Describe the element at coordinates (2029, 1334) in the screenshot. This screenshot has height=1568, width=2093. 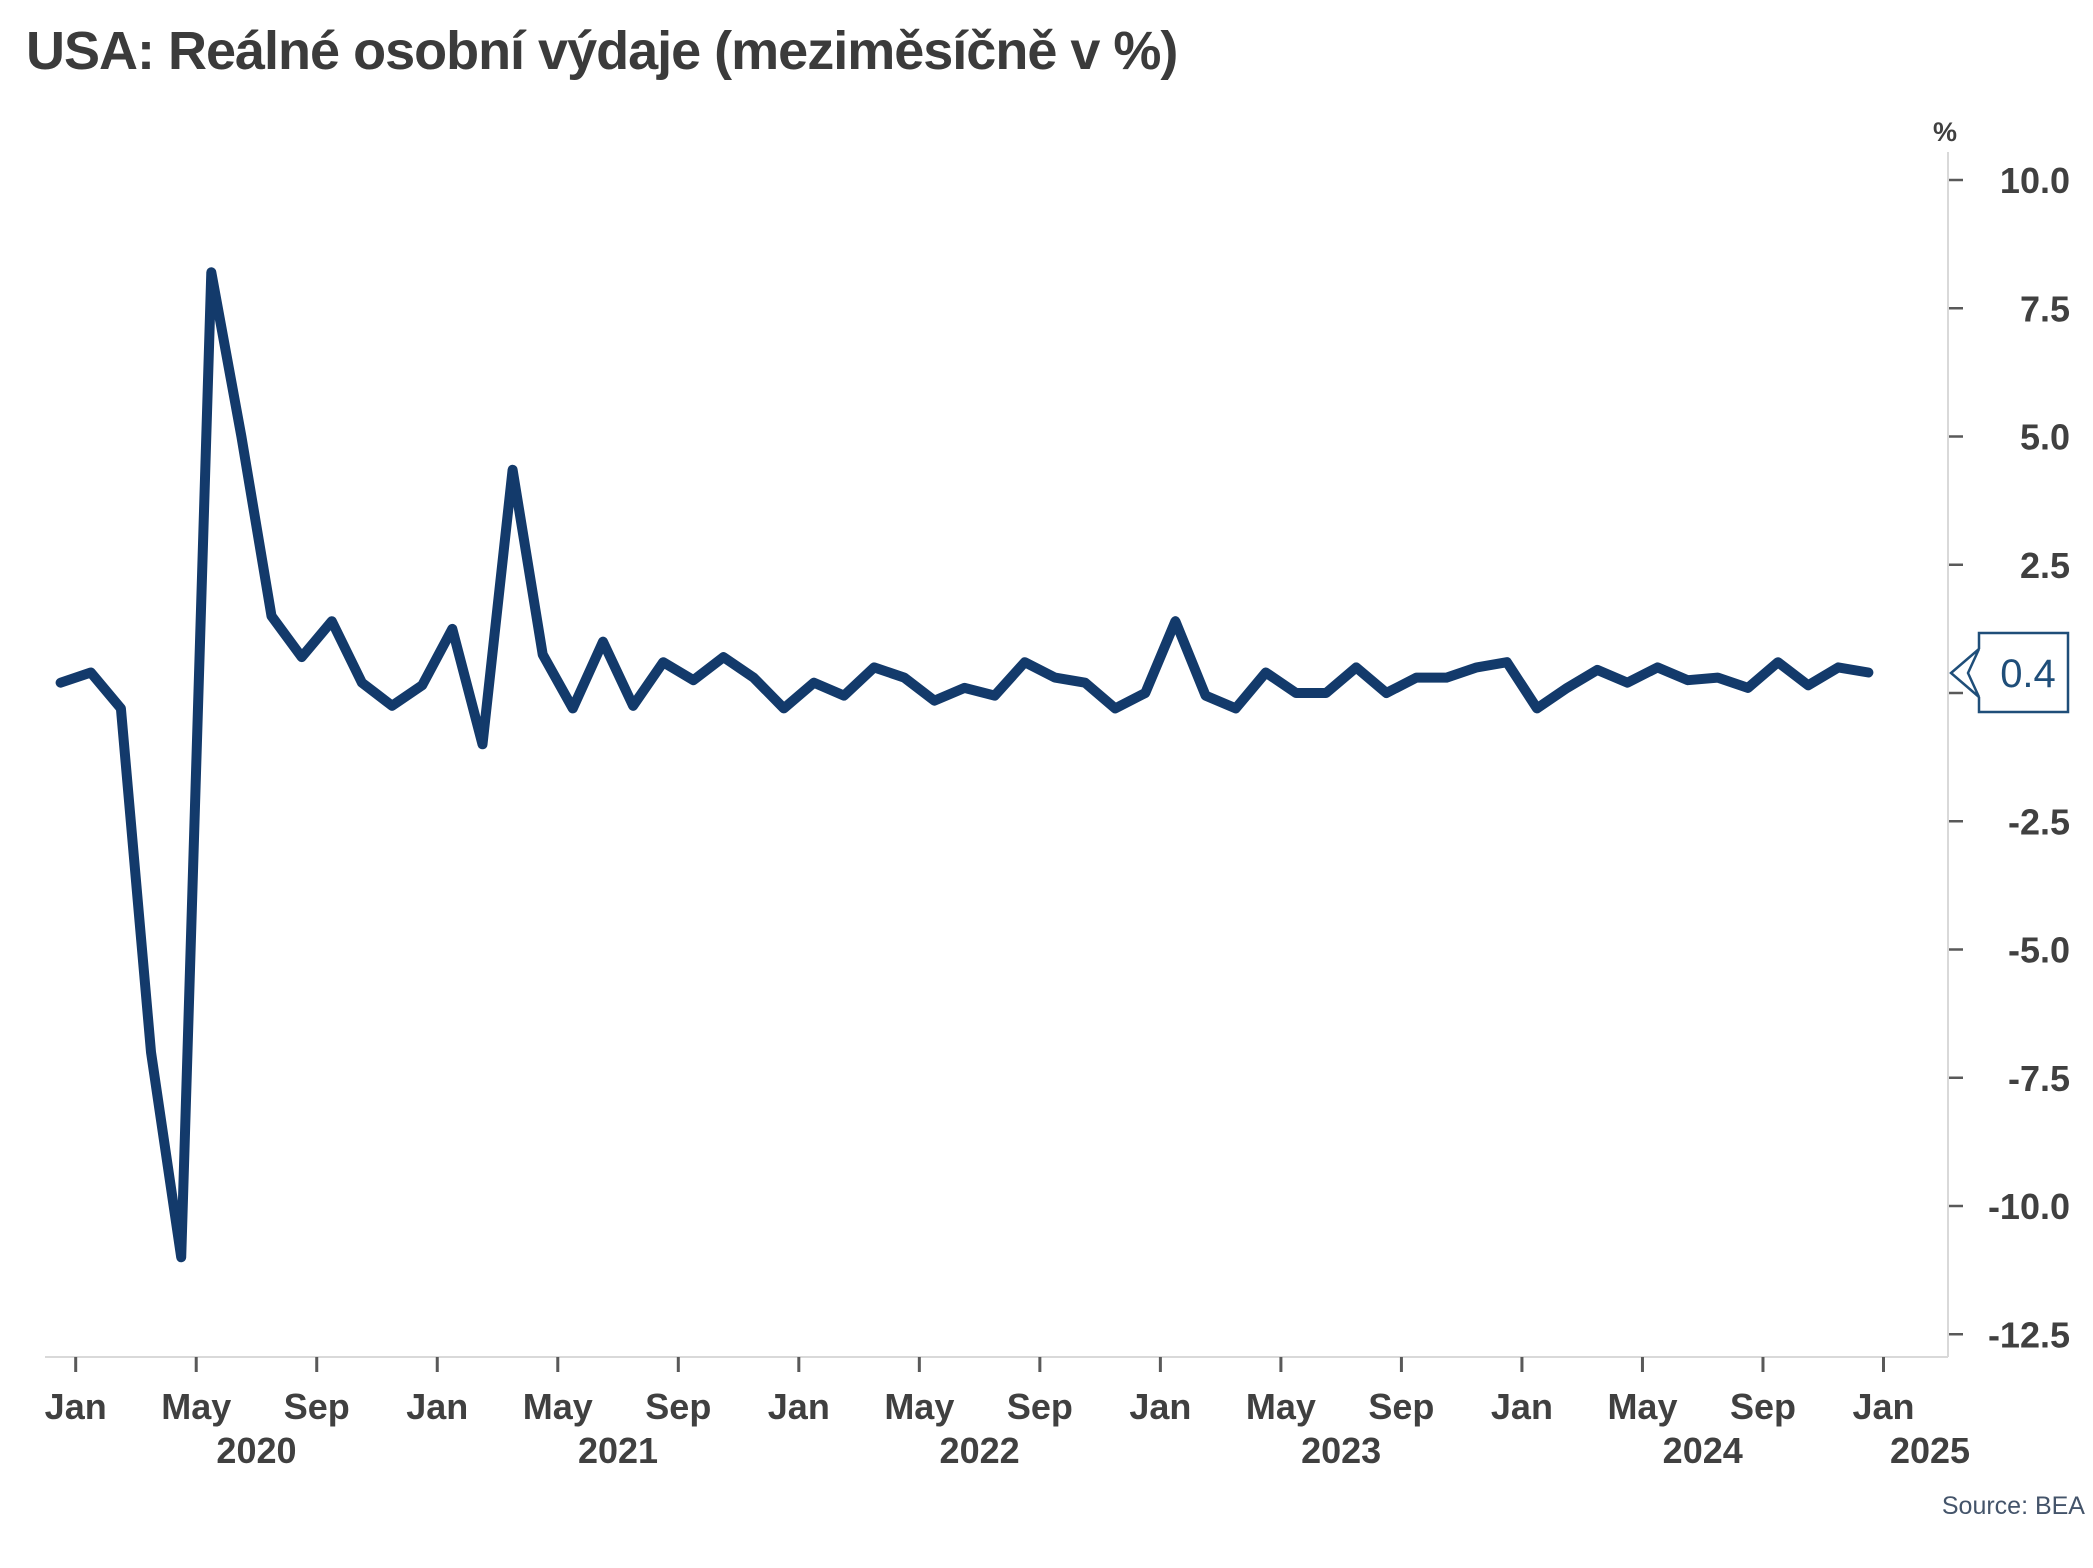
I see `y-tick-label: -12.5` at that location.